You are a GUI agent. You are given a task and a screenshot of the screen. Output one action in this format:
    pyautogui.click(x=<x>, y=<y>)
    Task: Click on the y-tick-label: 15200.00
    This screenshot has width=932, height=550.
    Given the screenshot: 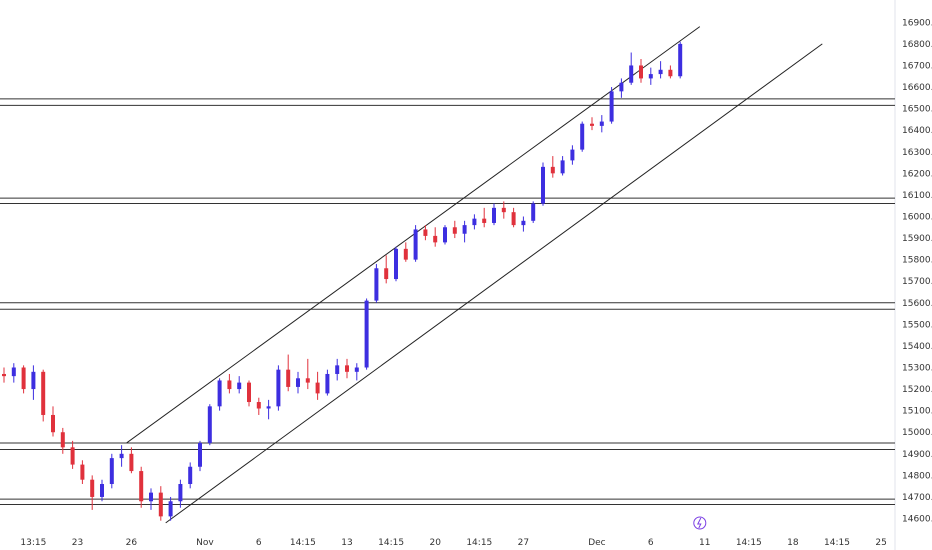 What is the action you would take?
    pyautogui.click(x=917, y=390)
    